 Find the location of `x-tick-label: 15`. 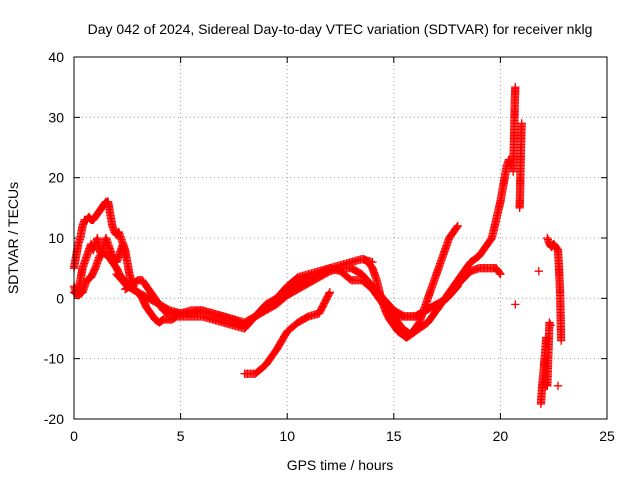

x-tick-label: 15 is located at coordinates (394, 436).